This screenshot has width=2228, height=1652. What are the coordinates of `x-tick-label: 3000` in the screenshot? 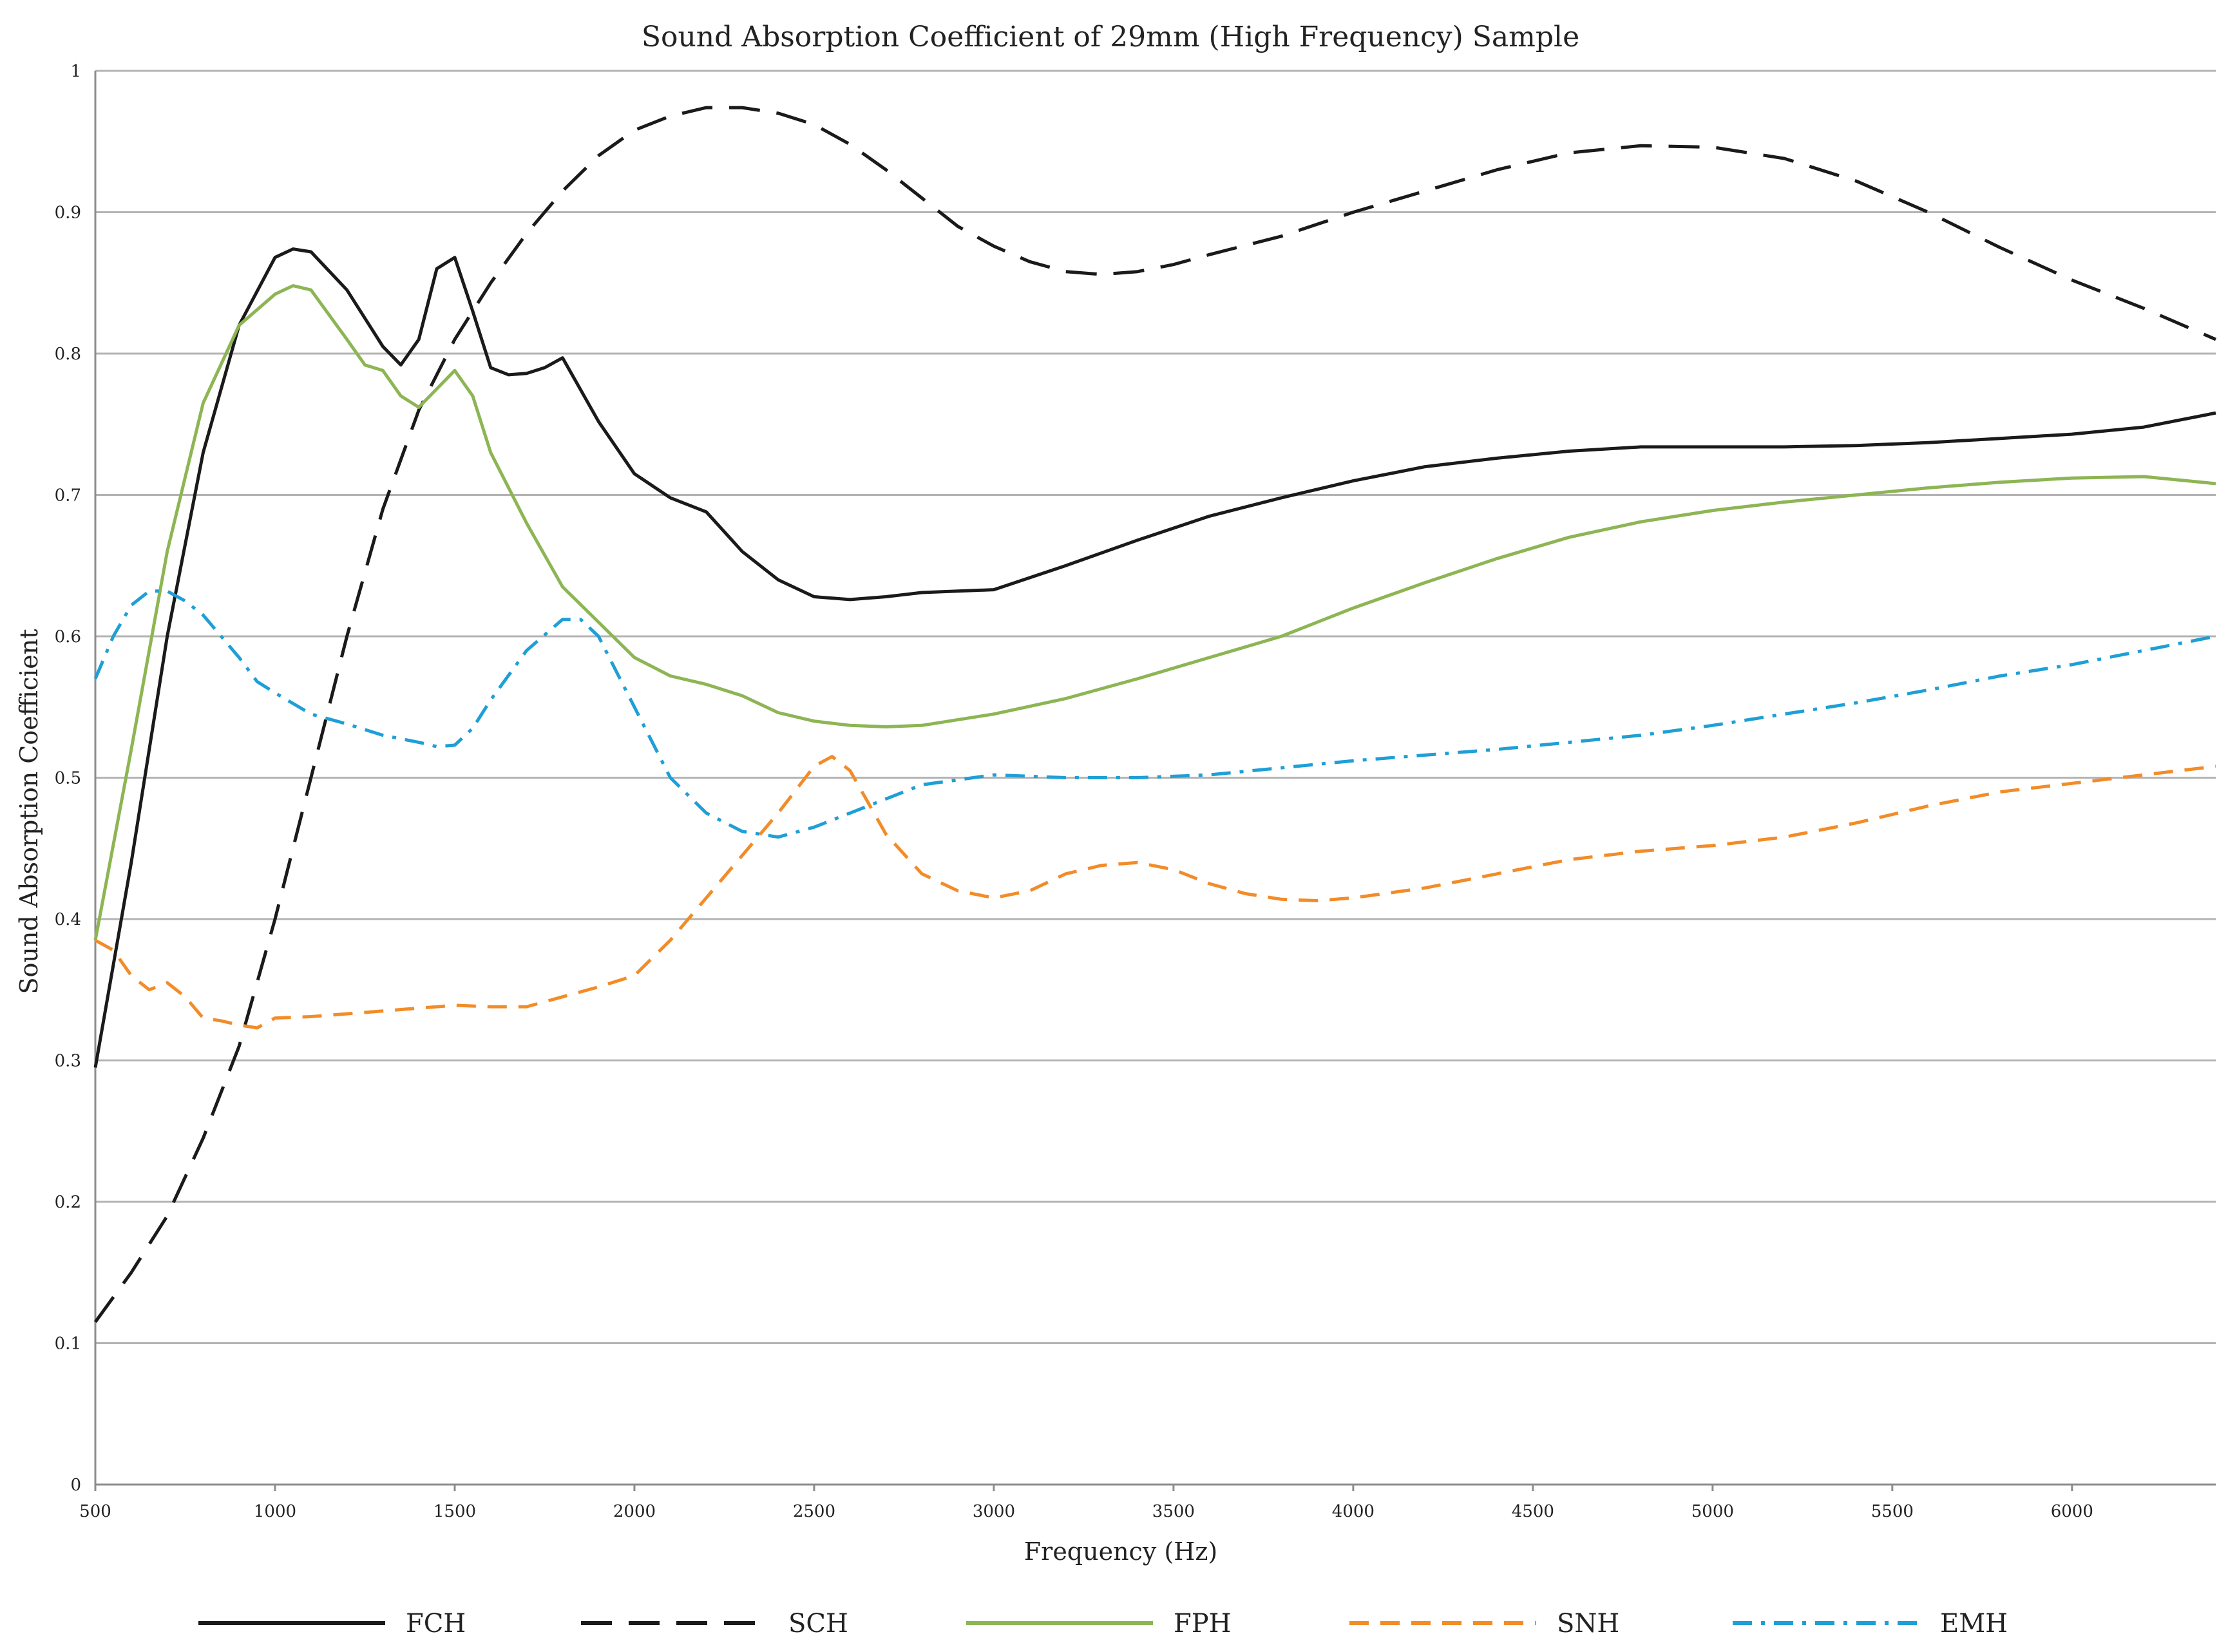 It's located at (994, 1512).